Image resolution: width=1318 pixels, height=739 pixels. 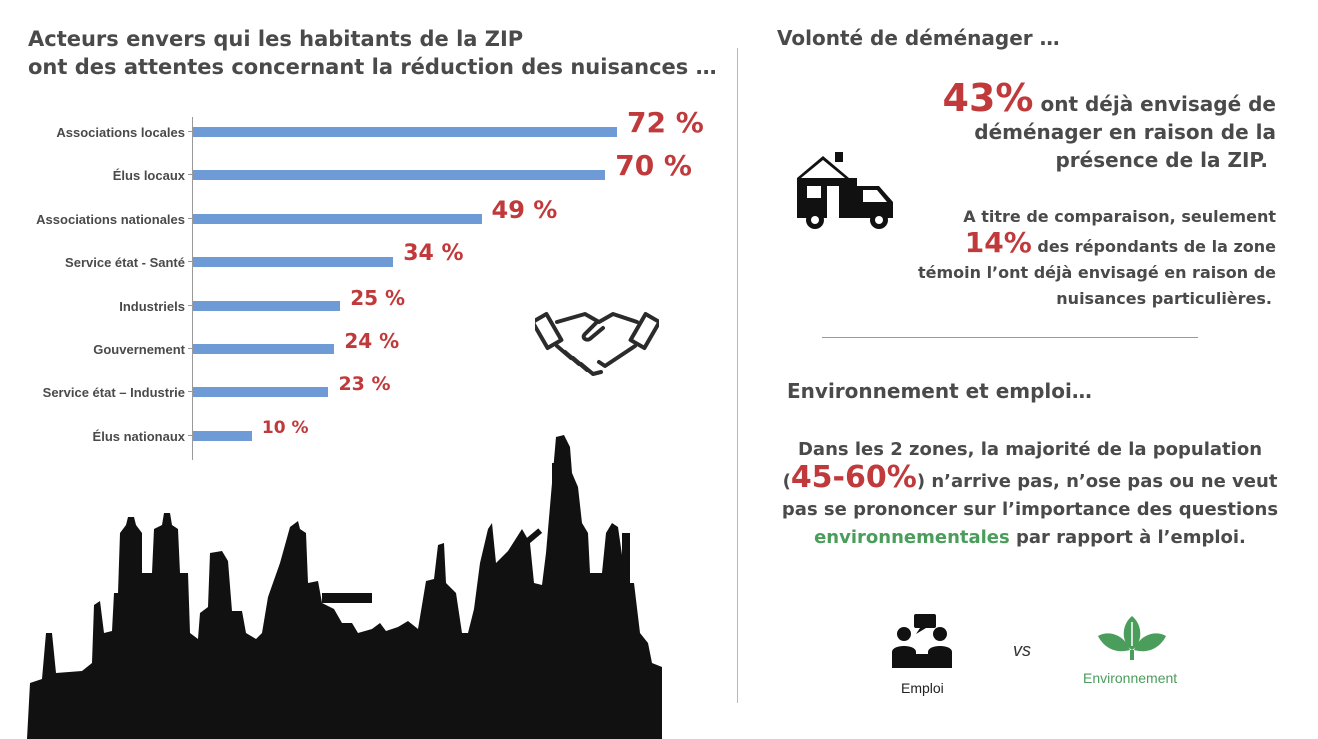 I want to click on para-line4: par rapport à l’emploi., so click(x=1127, y=537).